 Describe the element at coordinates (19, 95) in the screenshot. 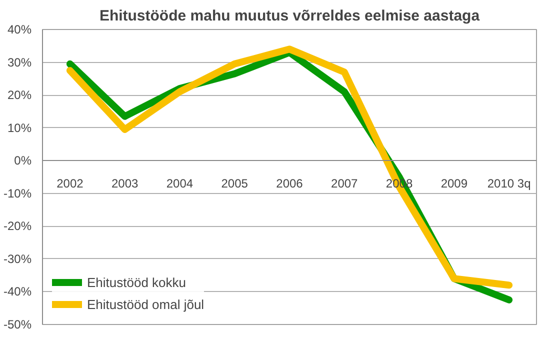

I see `y-tick-label: 20%` at that location.